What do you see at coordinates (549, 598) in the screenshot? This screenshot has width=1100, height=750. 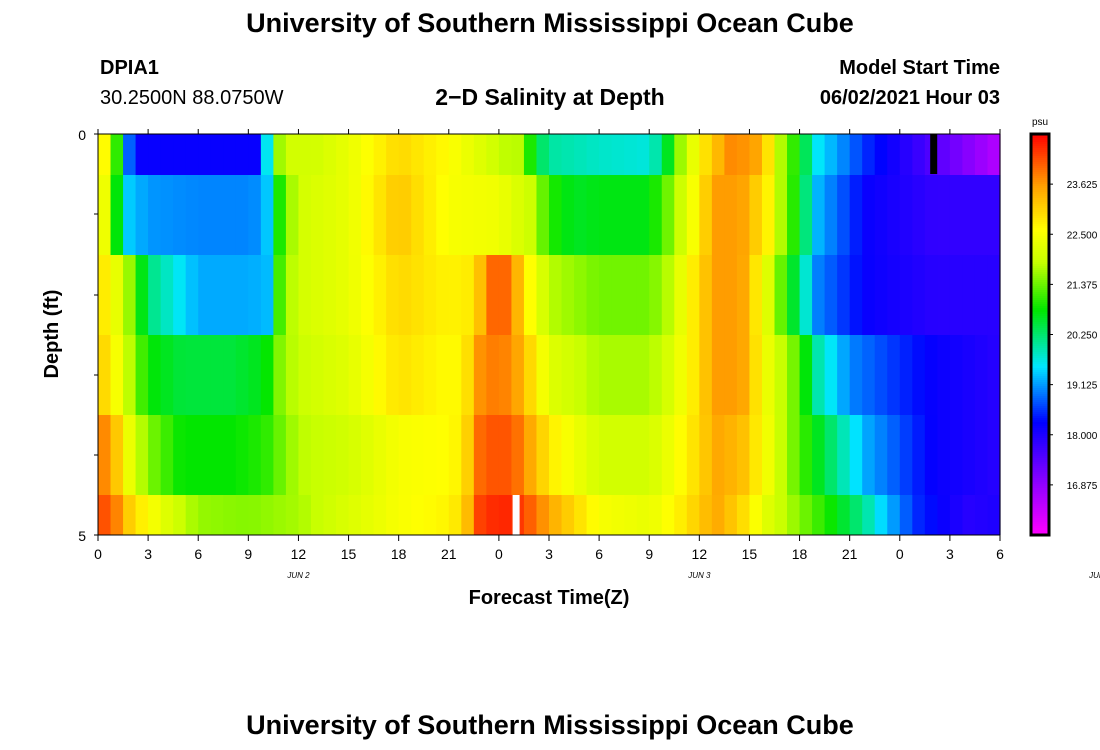 I see `x-axis-title: Forecast Time(Z)` at bounding box center [549, 598].